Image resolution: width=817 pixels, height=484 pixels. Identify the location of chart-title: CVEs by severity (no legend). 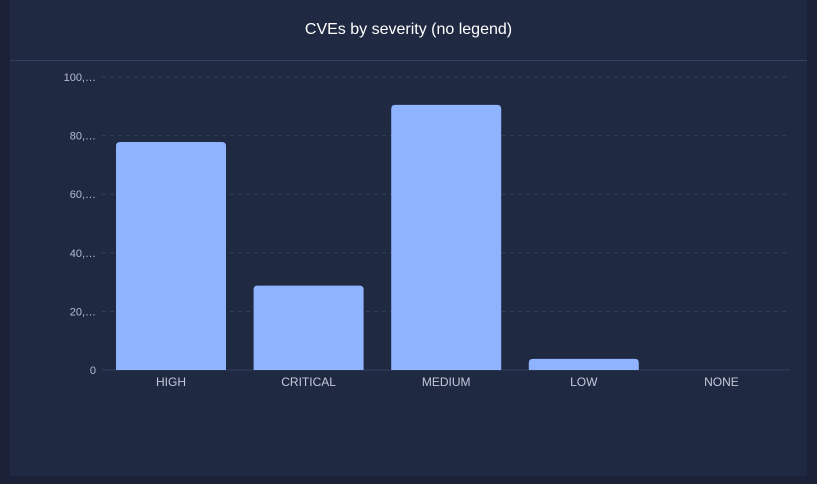
(408, 29).